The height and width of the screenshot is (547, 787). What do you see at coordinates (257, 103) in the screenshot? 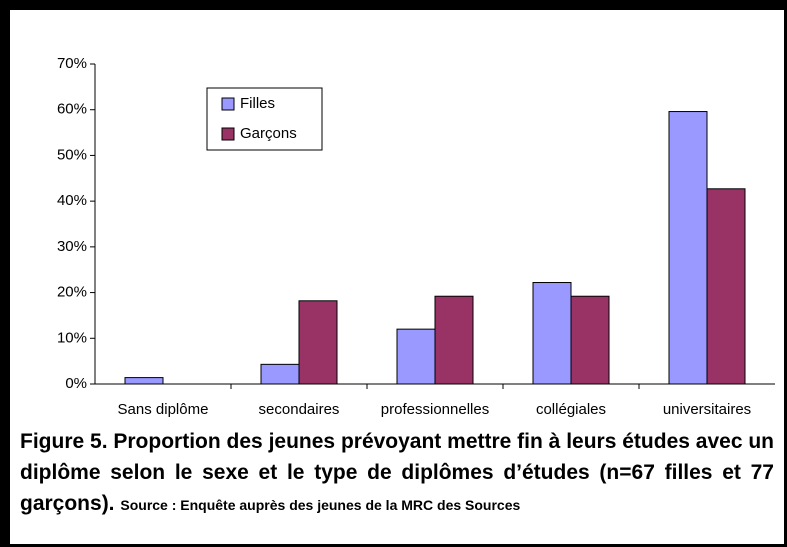
I see `legend-label: Filles` at bounding box center [257, 103].